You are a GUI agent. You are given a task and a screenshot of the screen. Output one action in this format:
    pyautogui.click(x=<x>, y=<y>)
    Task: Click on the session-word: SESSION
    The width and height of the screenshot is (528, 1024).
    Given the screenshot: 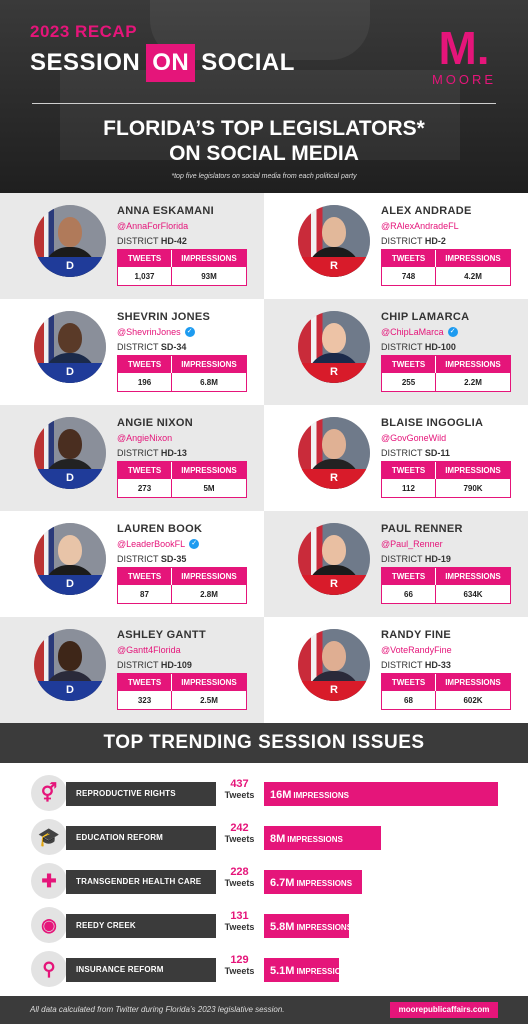 What is the action you would take?
    pyautogui.click(x=85, y=62)
    